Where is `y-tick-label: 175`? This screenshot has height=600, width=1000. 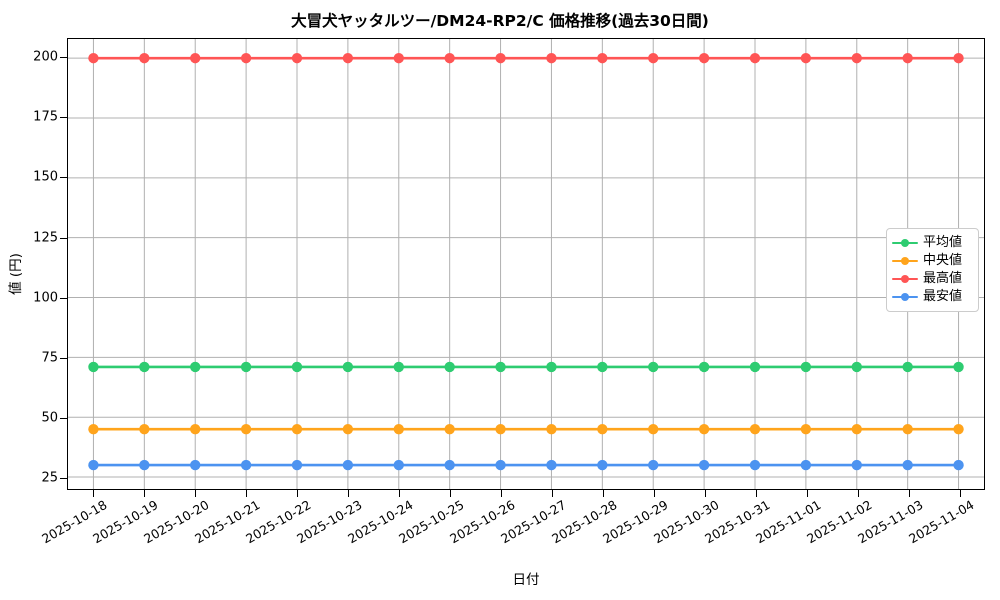
y-tick-label: 175 is located at coordinates (45, 117).